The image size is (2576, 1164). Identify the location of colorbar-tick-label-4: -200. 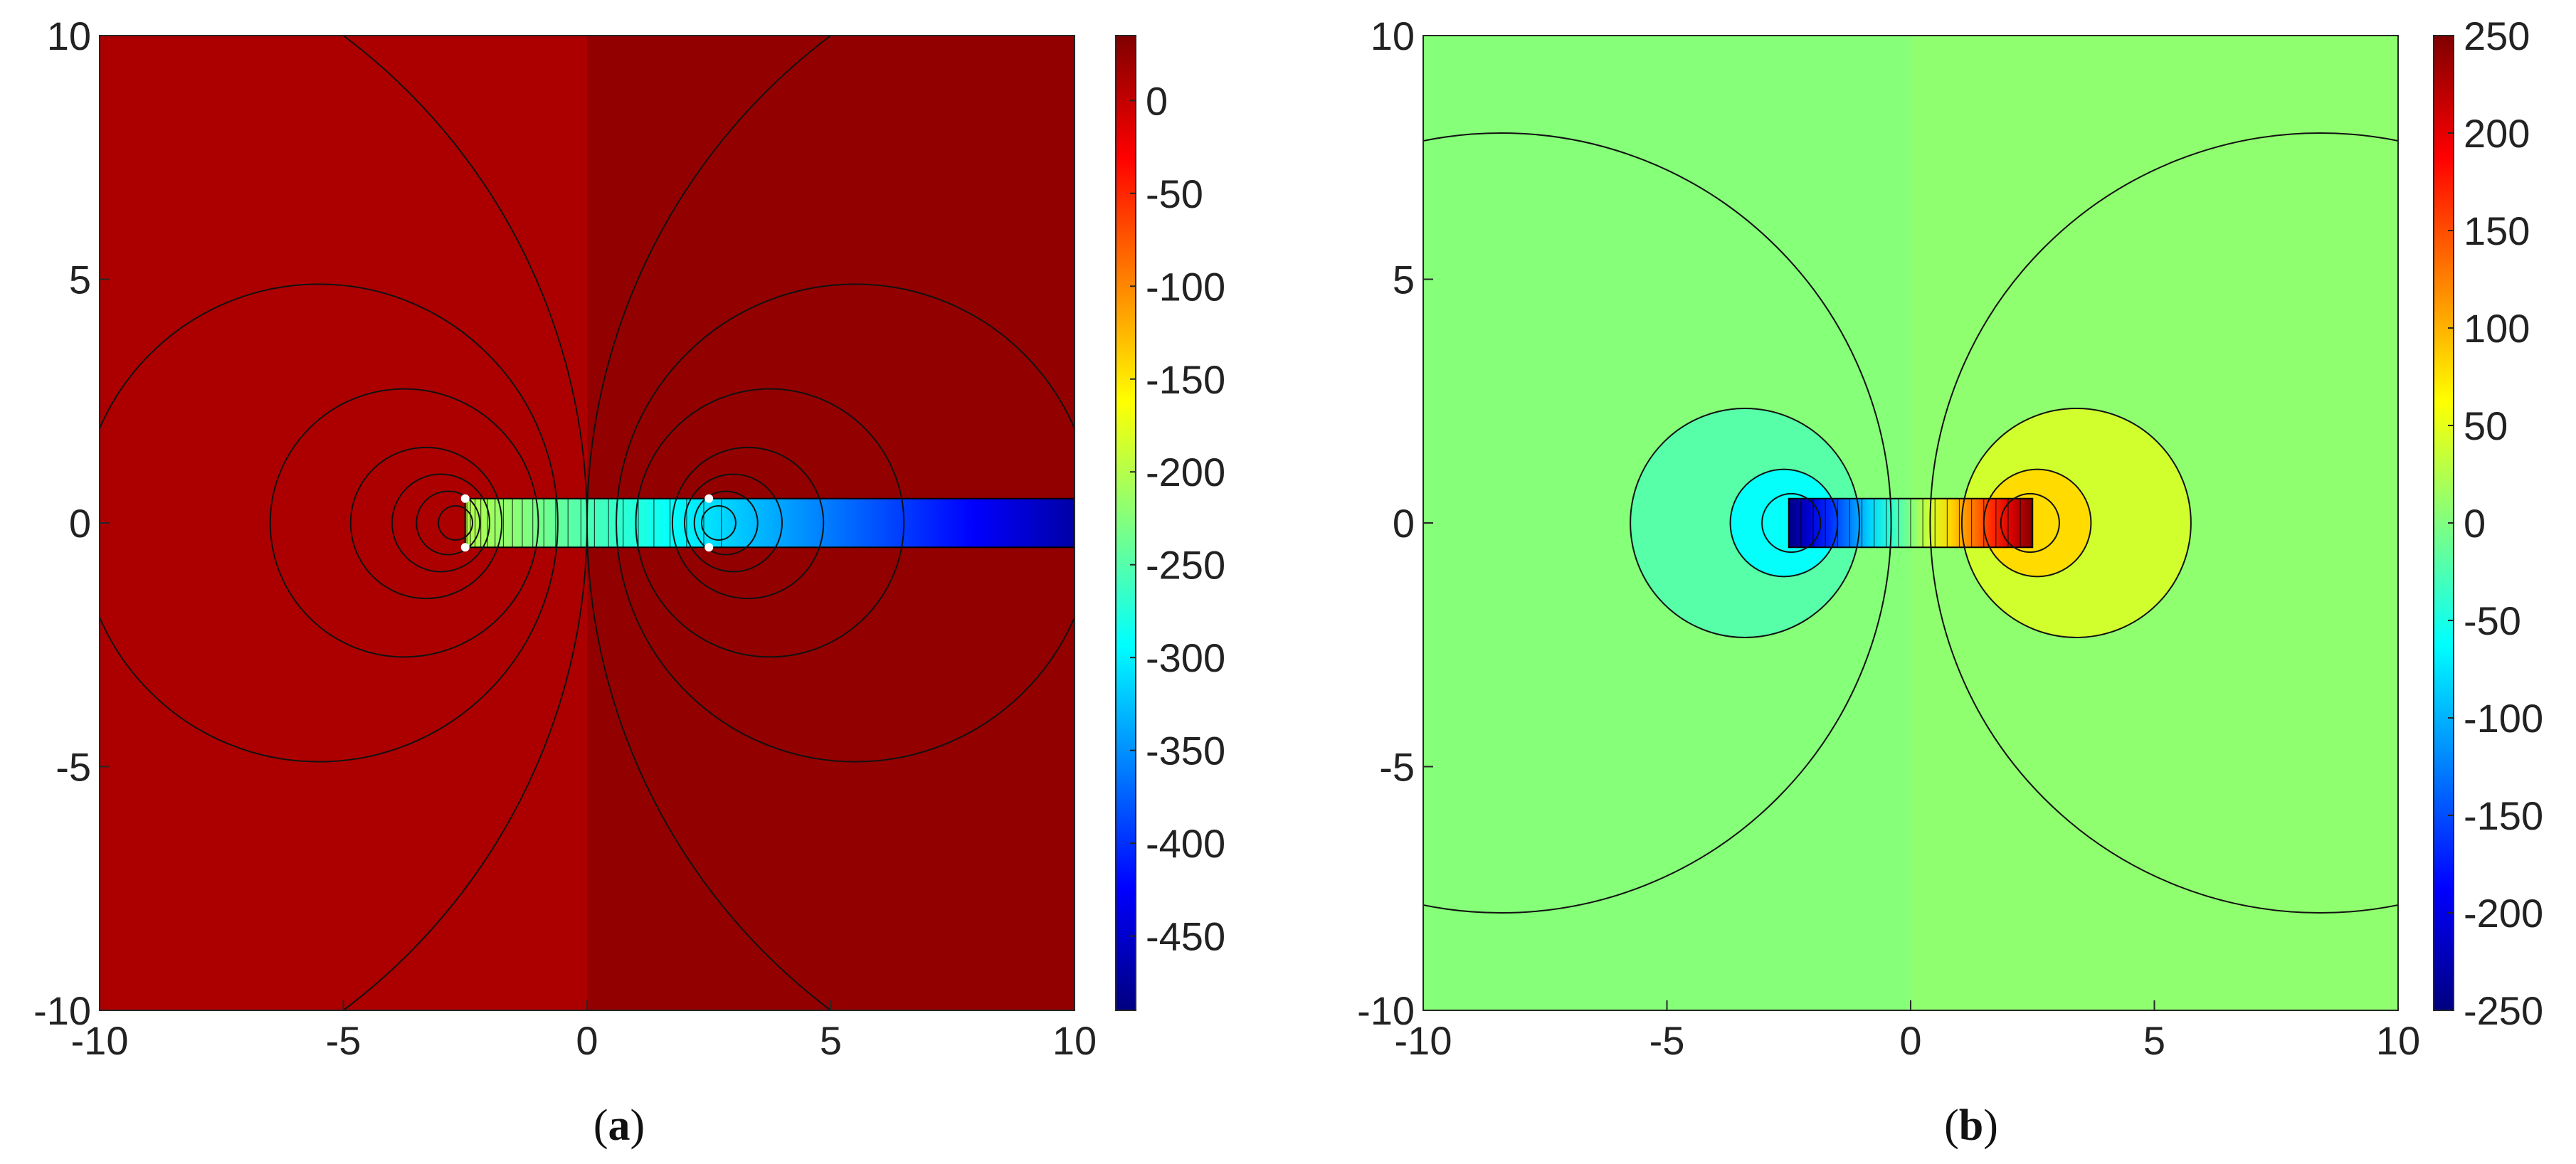
(1185, 472).